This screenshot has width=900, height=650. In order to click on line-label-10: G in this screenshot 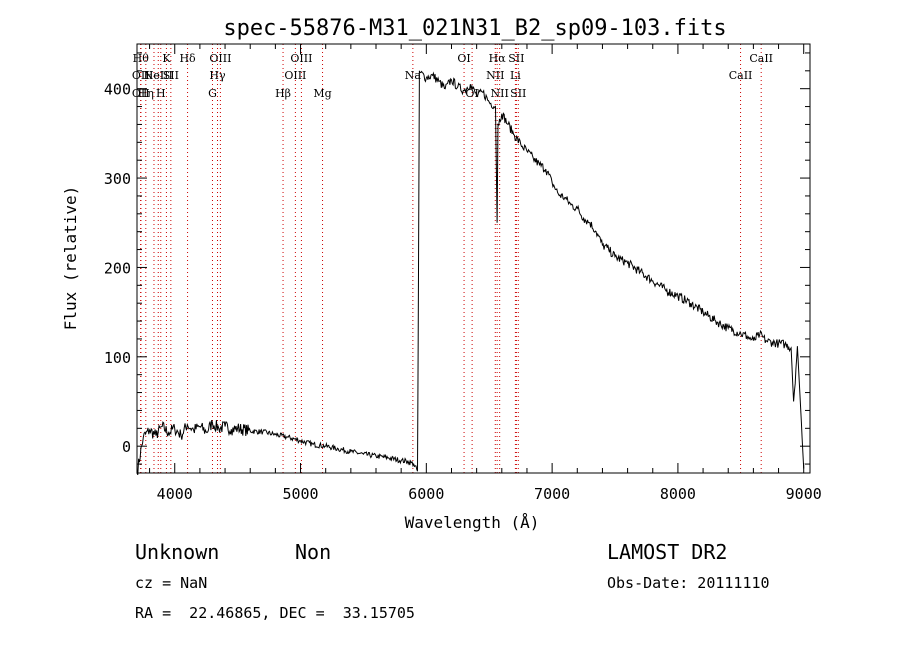, I will do `click(212, 93)`.